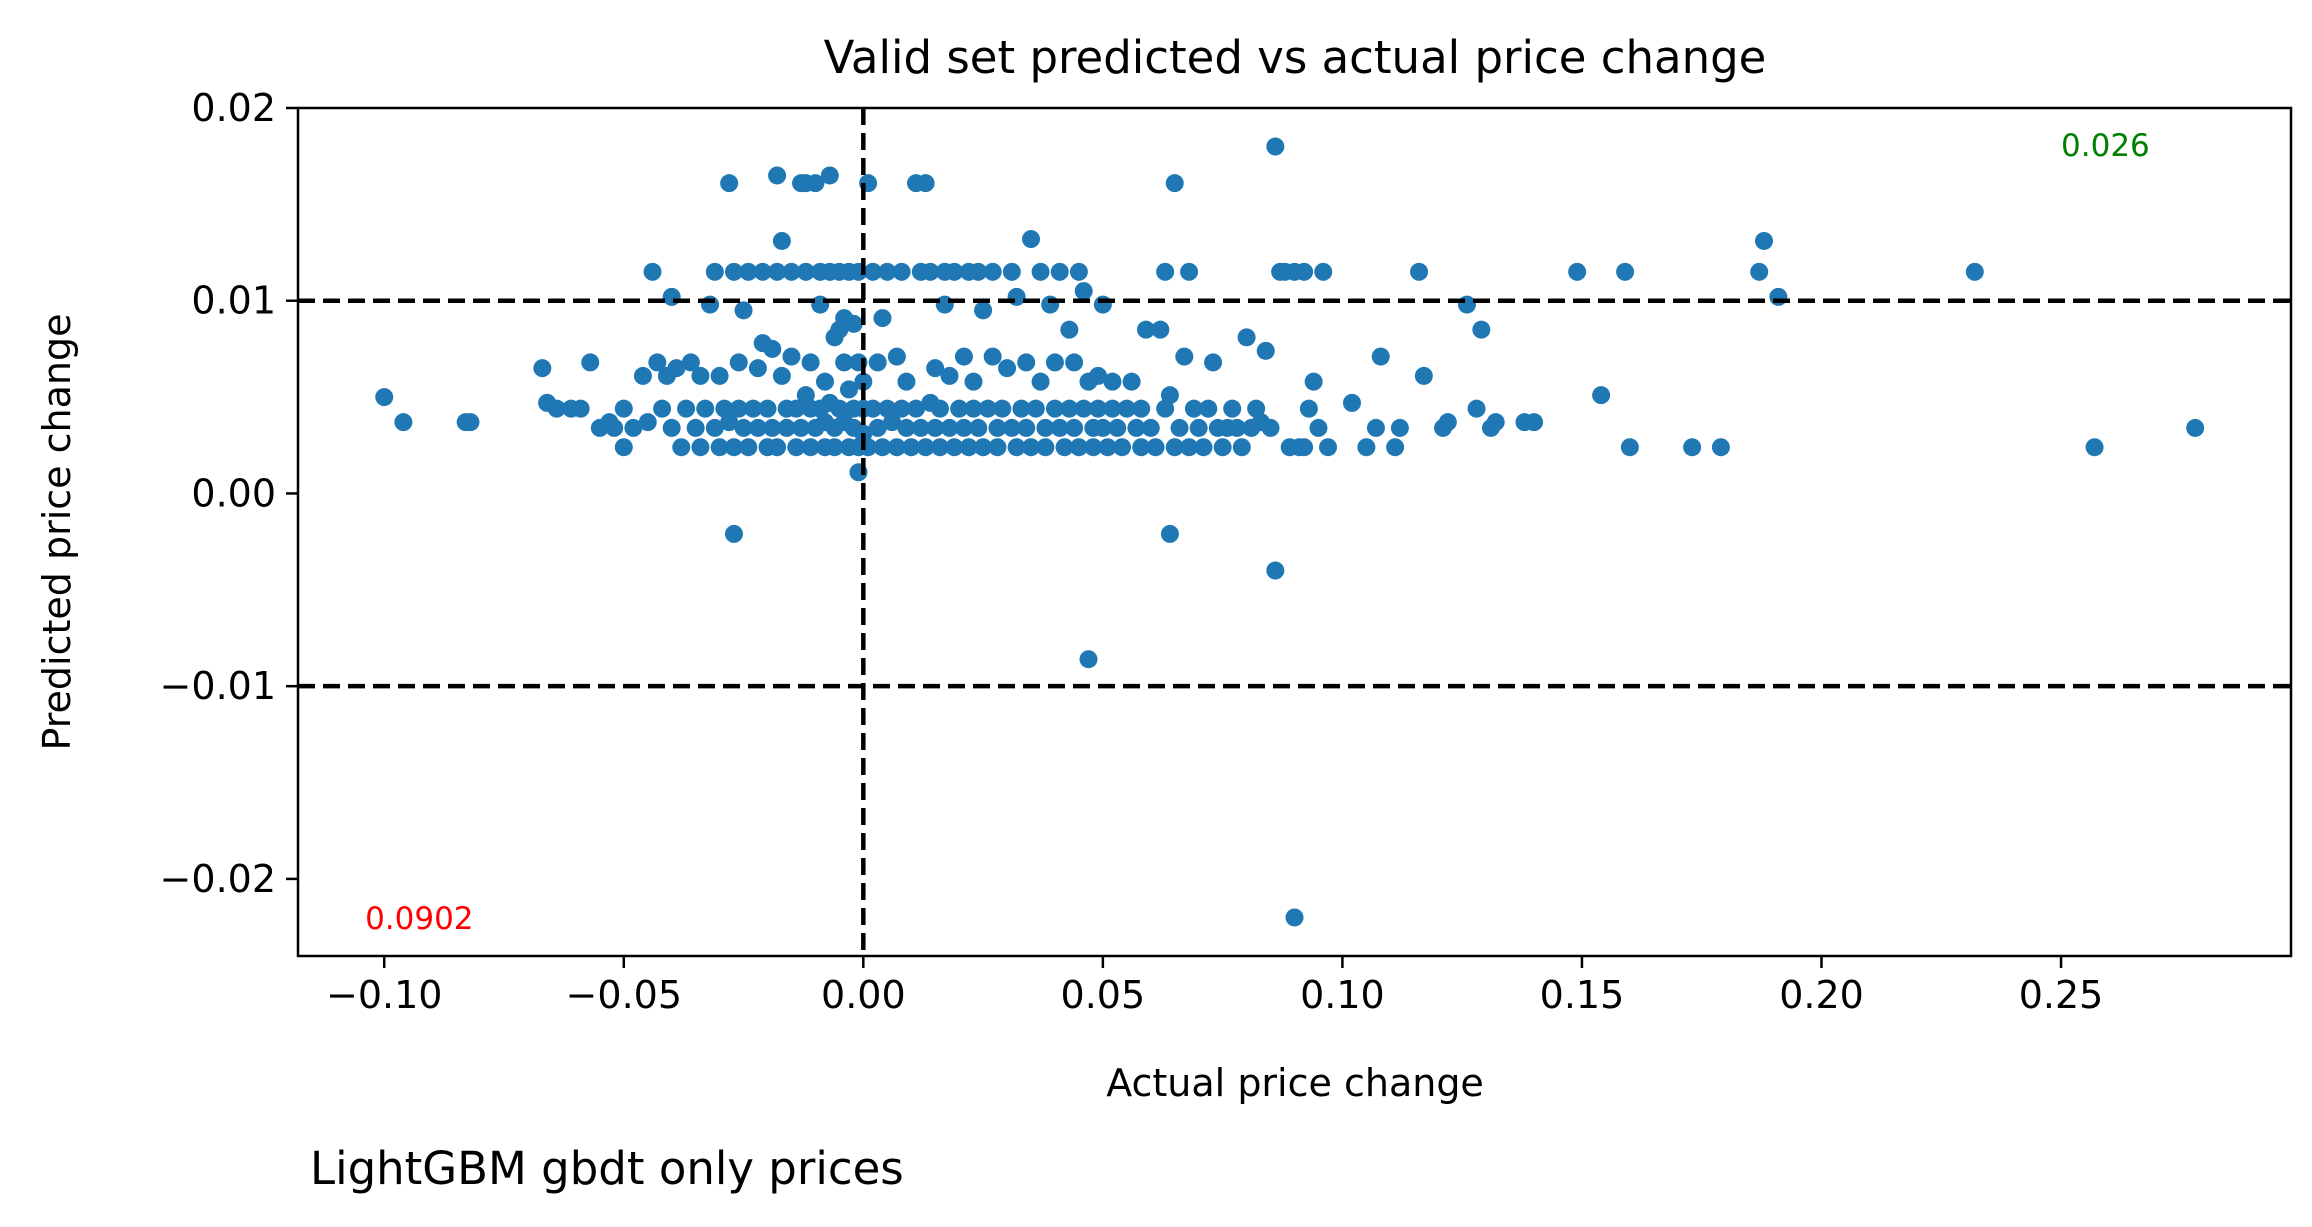 The width and height of the screenshot is (2312, 1227). Describe the element at coordinates (1821, 995) in the screenshot. I see `x-tick-label: 0.20` at that location.